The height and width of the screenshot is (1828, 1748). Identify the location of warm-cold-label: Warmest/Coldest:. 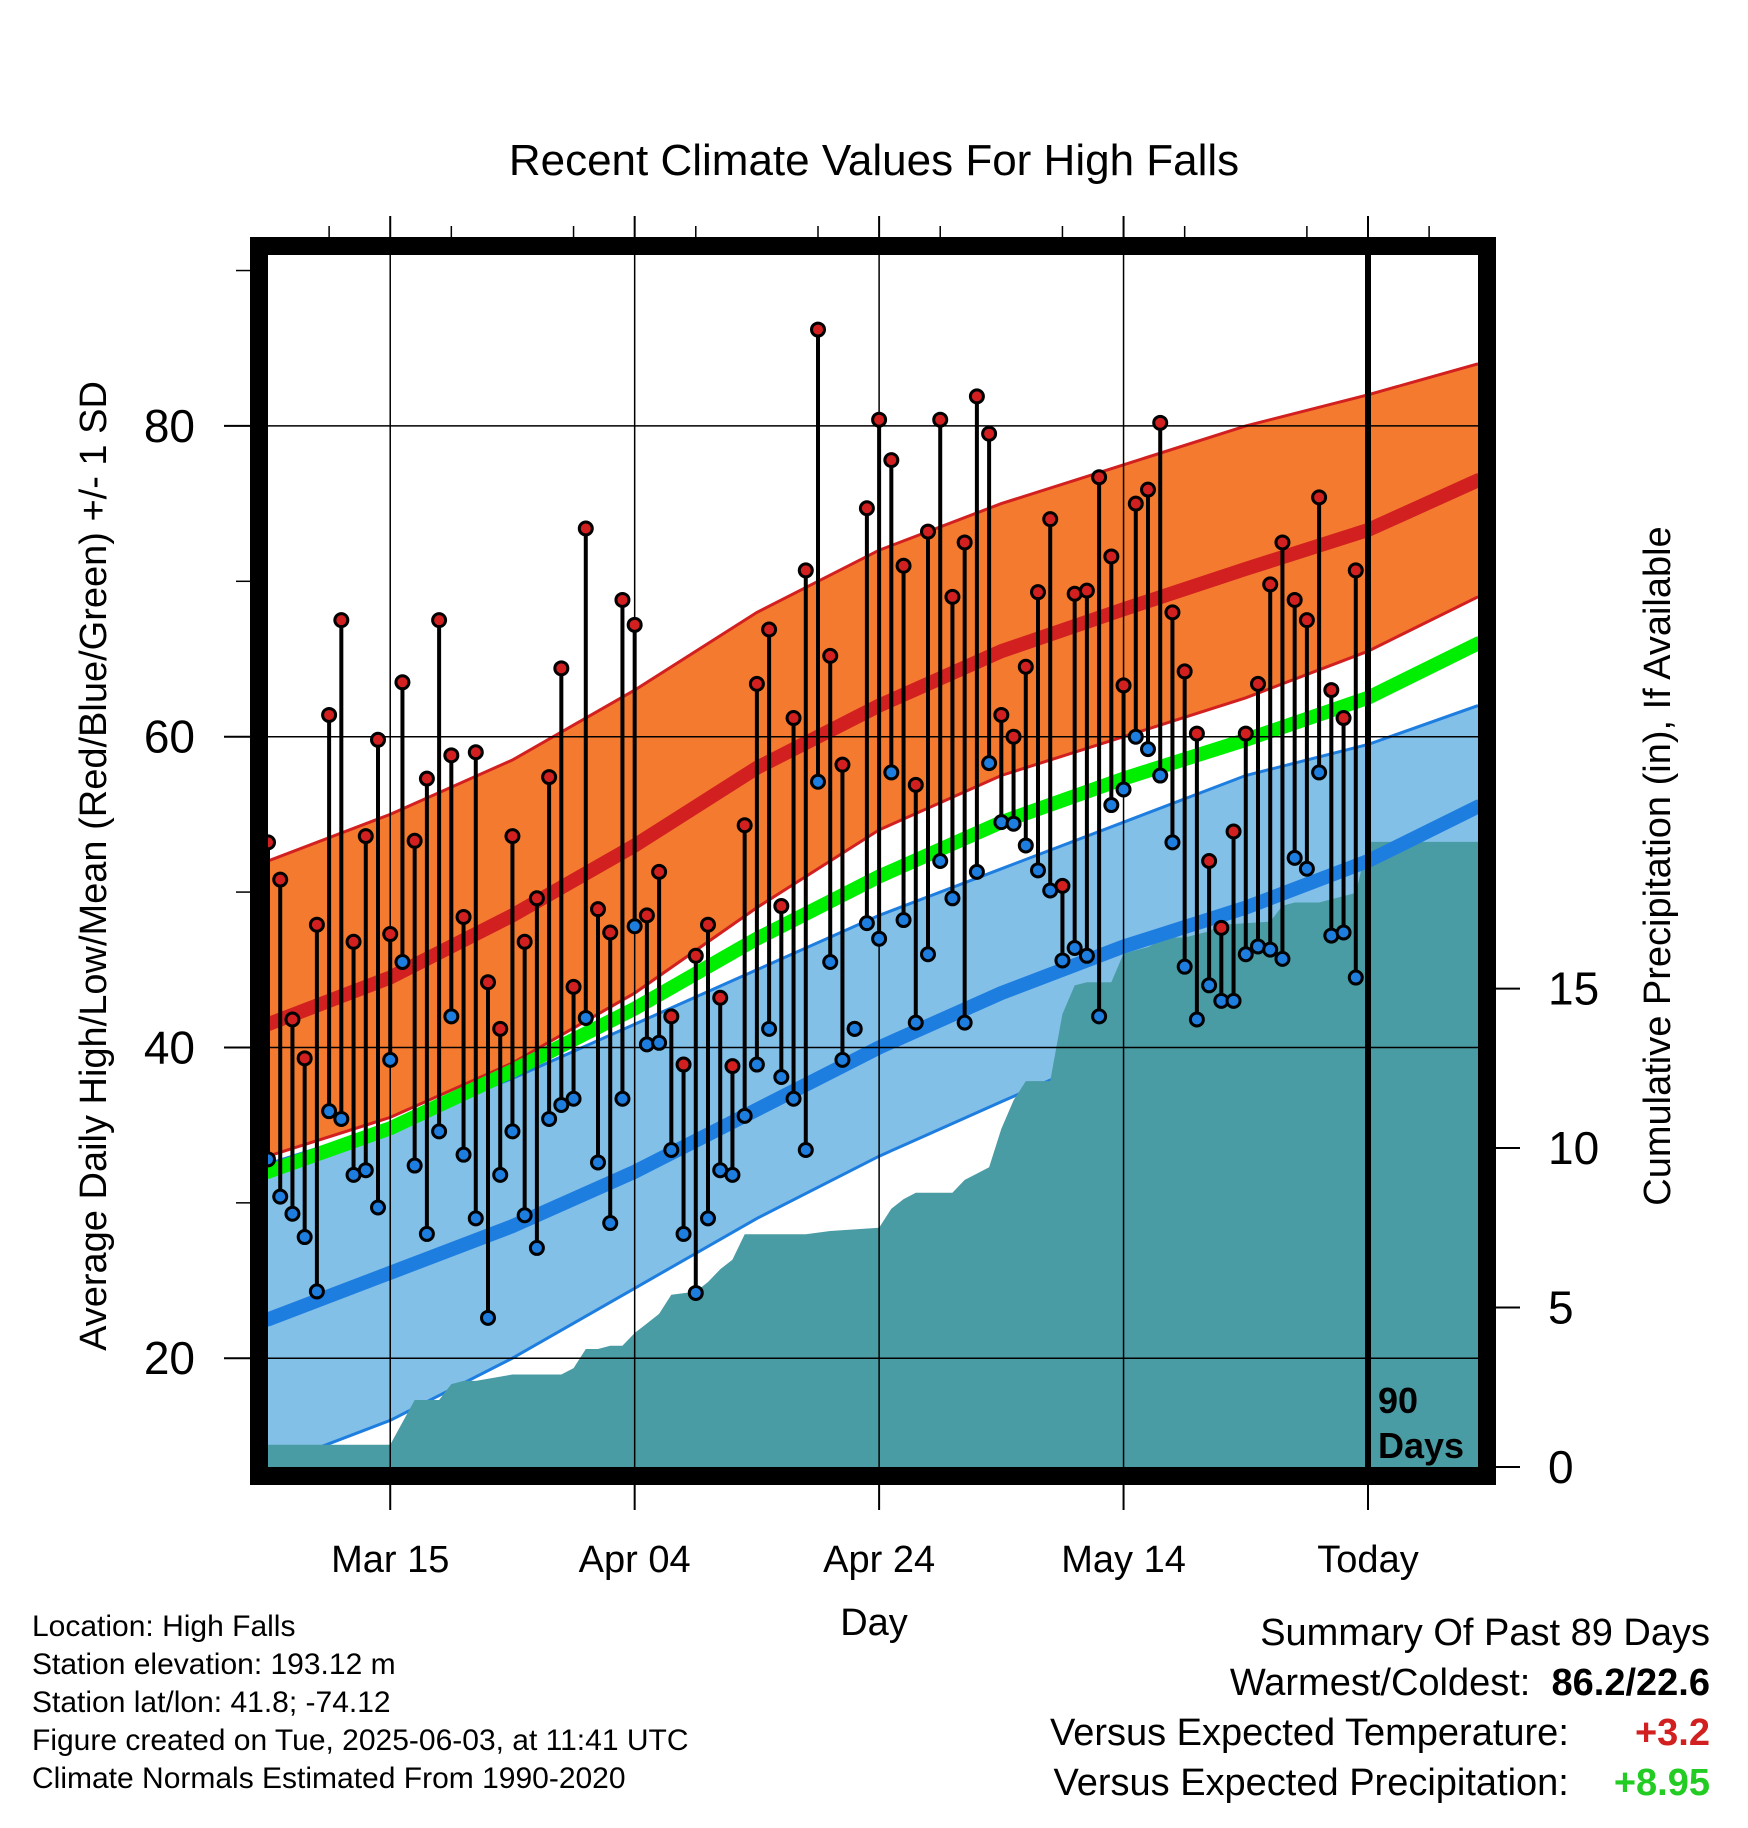
(1380, 1683).